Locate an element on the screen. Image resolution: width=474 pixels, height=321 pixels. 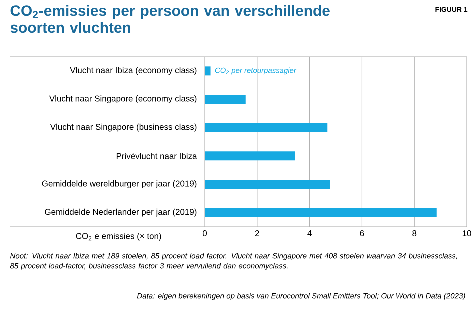
y-tick-label: Vlucht naar Singapore (business class) is located at coordinates (123, 128).